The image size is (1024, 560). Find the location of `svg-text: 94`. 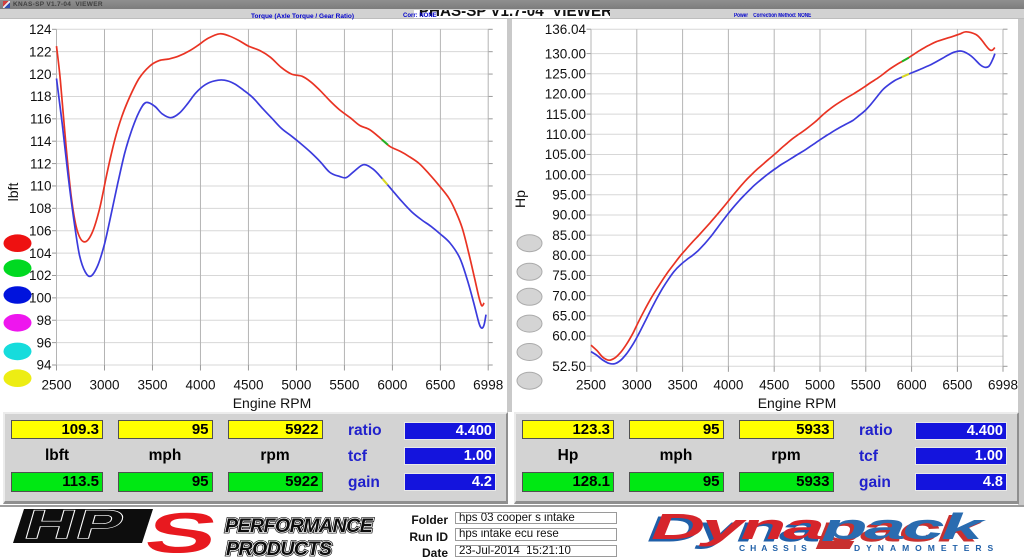

svg-text: 94 is located at coordinates (44, 365).